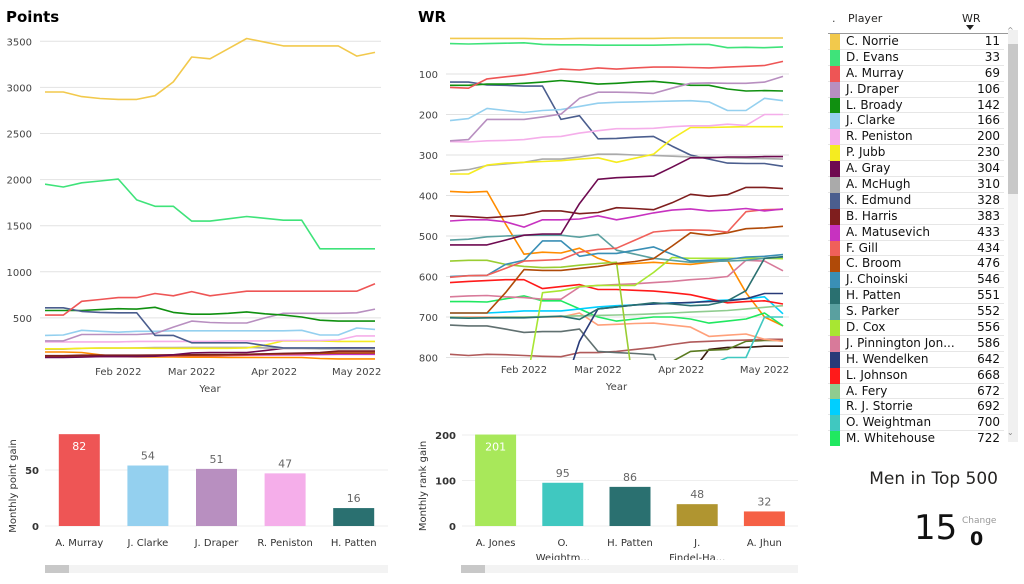  I want to click on table-row: K. Edmund 328, so click(916, 200).